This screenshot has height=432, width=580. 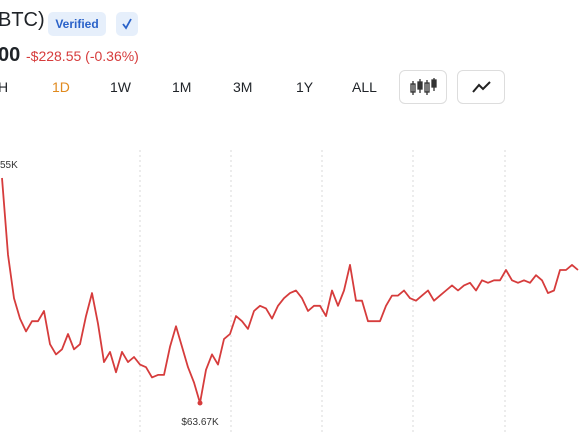 I want to click on tab: H, so click(x=4, y=87).